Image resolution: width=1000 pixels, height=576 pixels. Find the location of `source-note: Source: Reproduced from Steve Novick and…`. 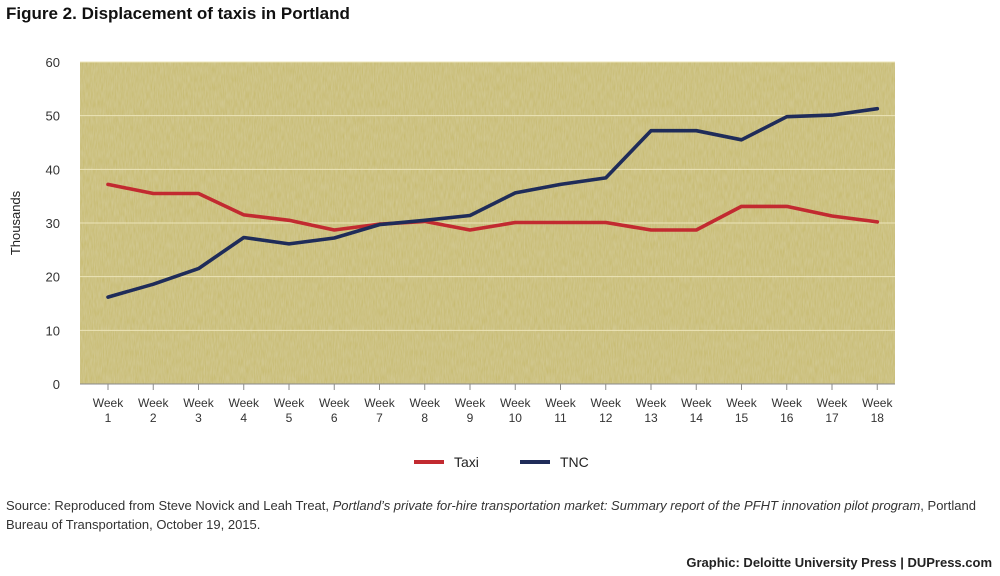

source-note: Source: Reproduced from Steve Novick and… is located at coordinates (500, 515).